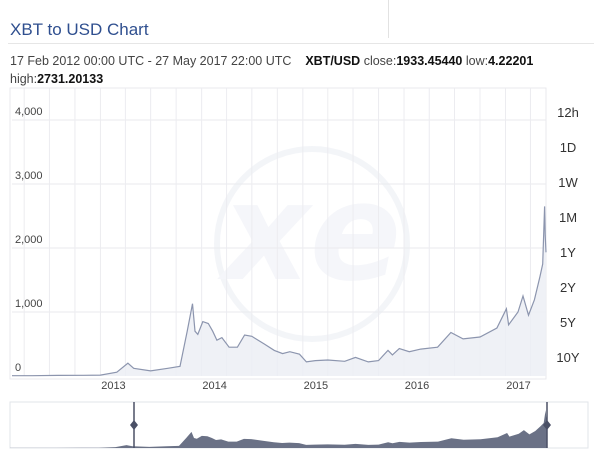 This screenshot has width=602, height=468. Describe the element at coordinates (417, 386) in the screenshot. I see `x-tick-label: 2016` at that location.